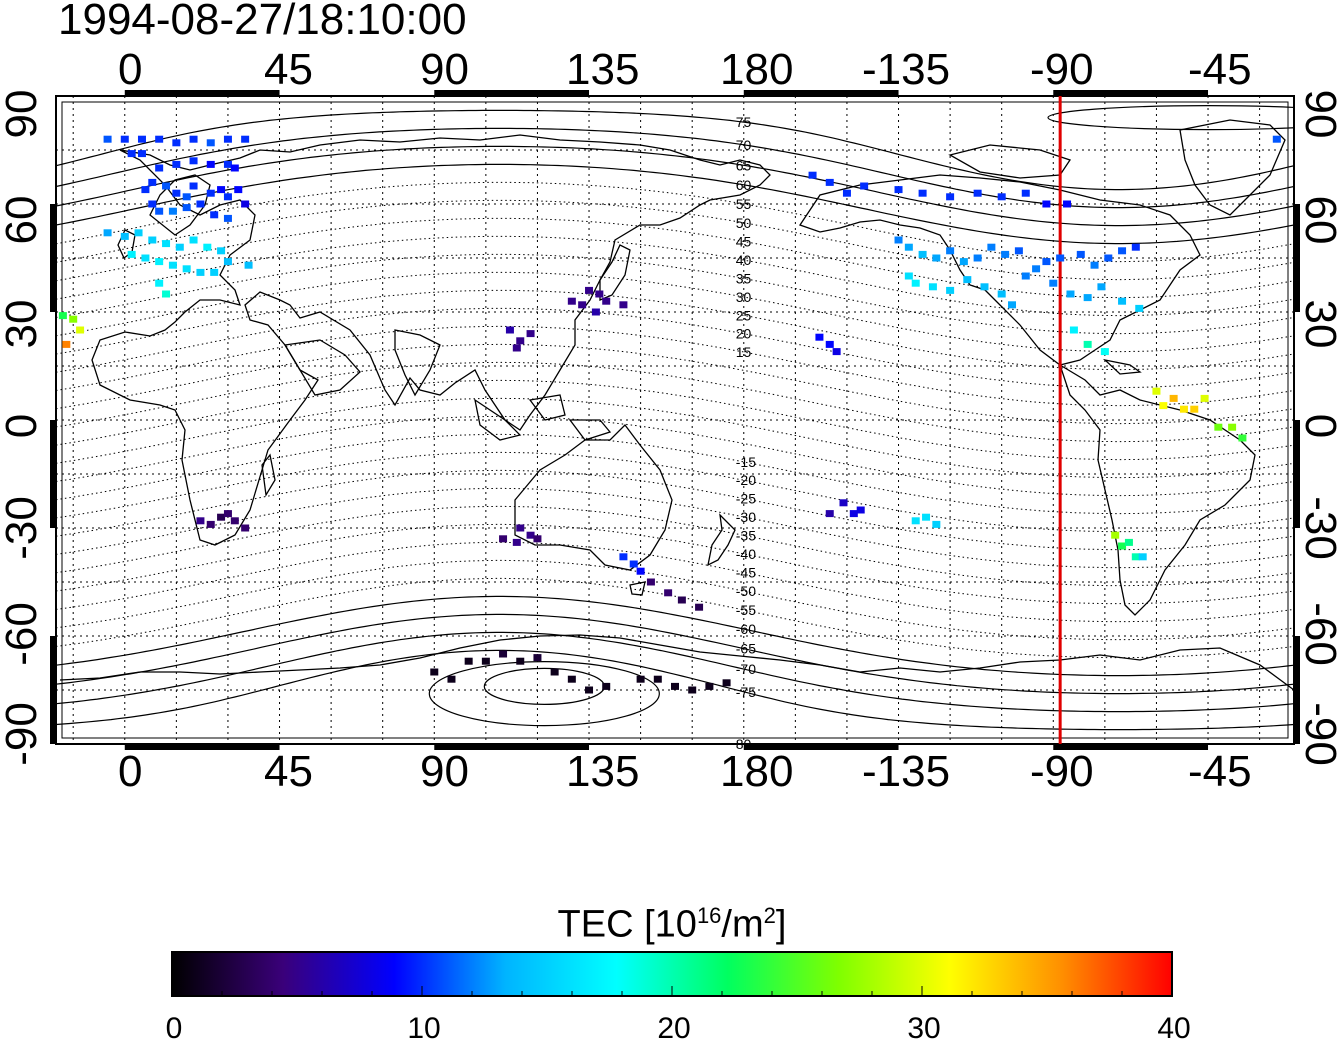 Image resolution: width=1344 pixels, height=1048 pixels. I want to click on magnetic-latitude-label: 35, so click(744, 279).